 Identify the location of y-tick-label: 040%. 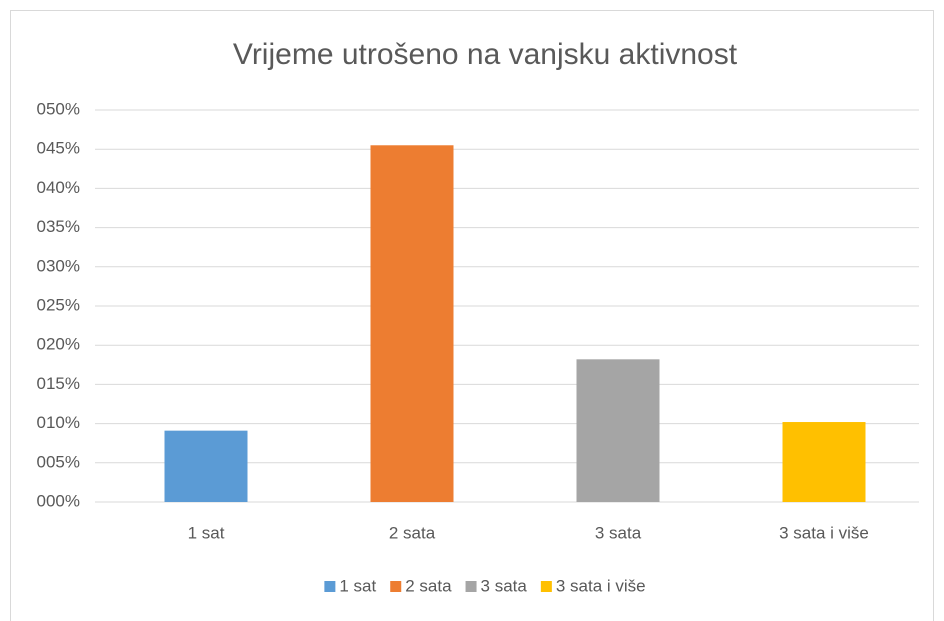
(58, 187).